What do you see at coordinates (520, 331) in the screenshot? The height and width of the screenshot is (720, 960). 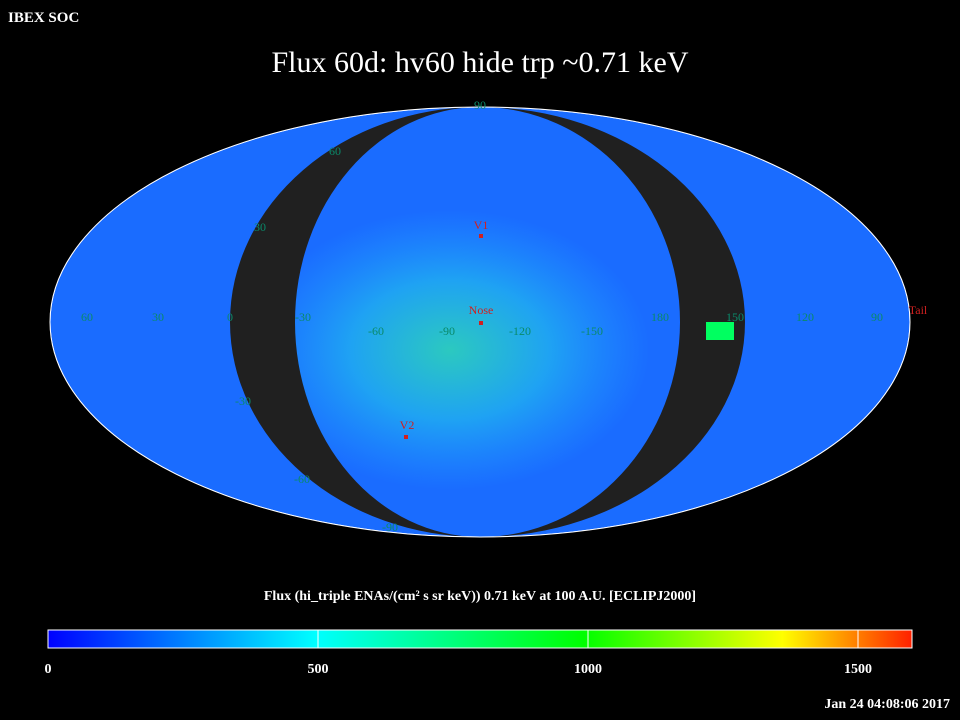 I see `longitude-label: -120` at bounding box center [520, 331].